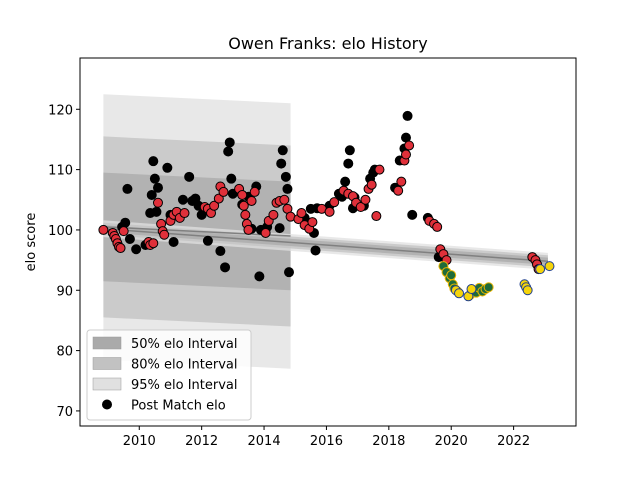  What do you see at coordinates (60, 231) in the screenshot?
I see `y-tick-label: 100` at bounding box center [60, 231].